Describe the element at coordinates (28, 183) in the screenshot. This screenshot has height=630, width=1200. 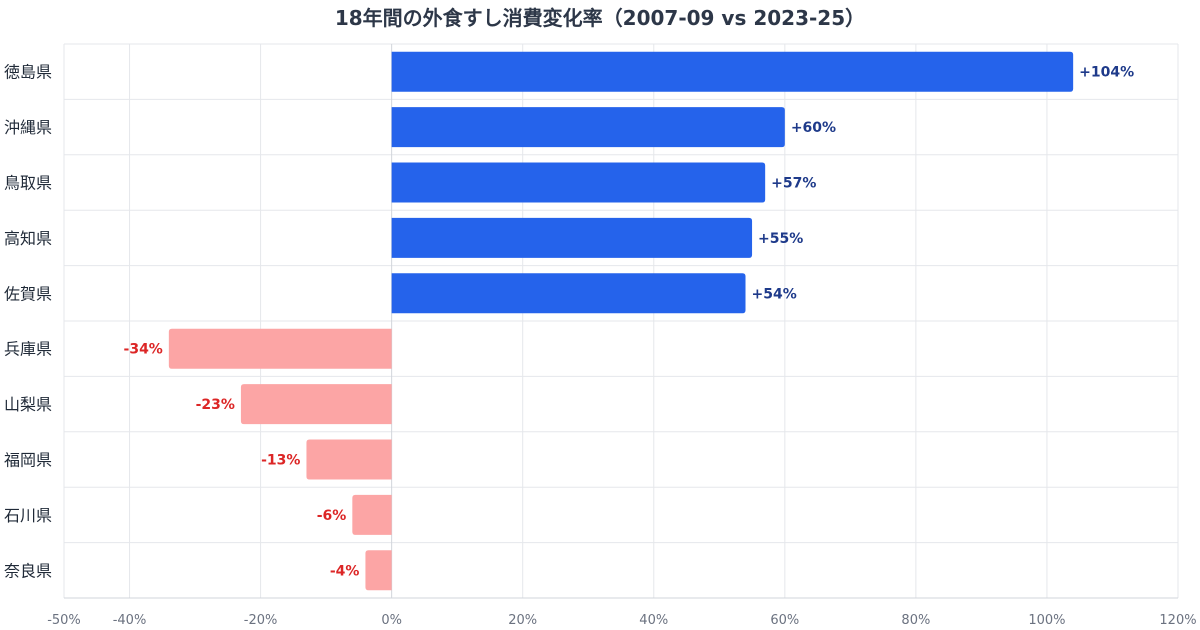
I see `category-label: 鳥取県` at that location.